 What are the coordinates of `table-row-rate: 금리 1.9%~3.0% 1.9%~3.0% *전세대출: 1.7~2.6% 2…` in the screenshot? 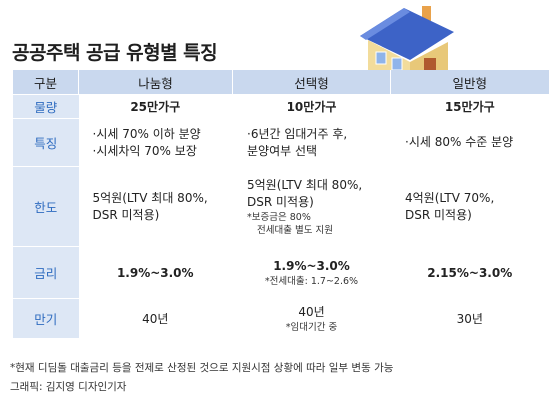 It's located at (280, 272).